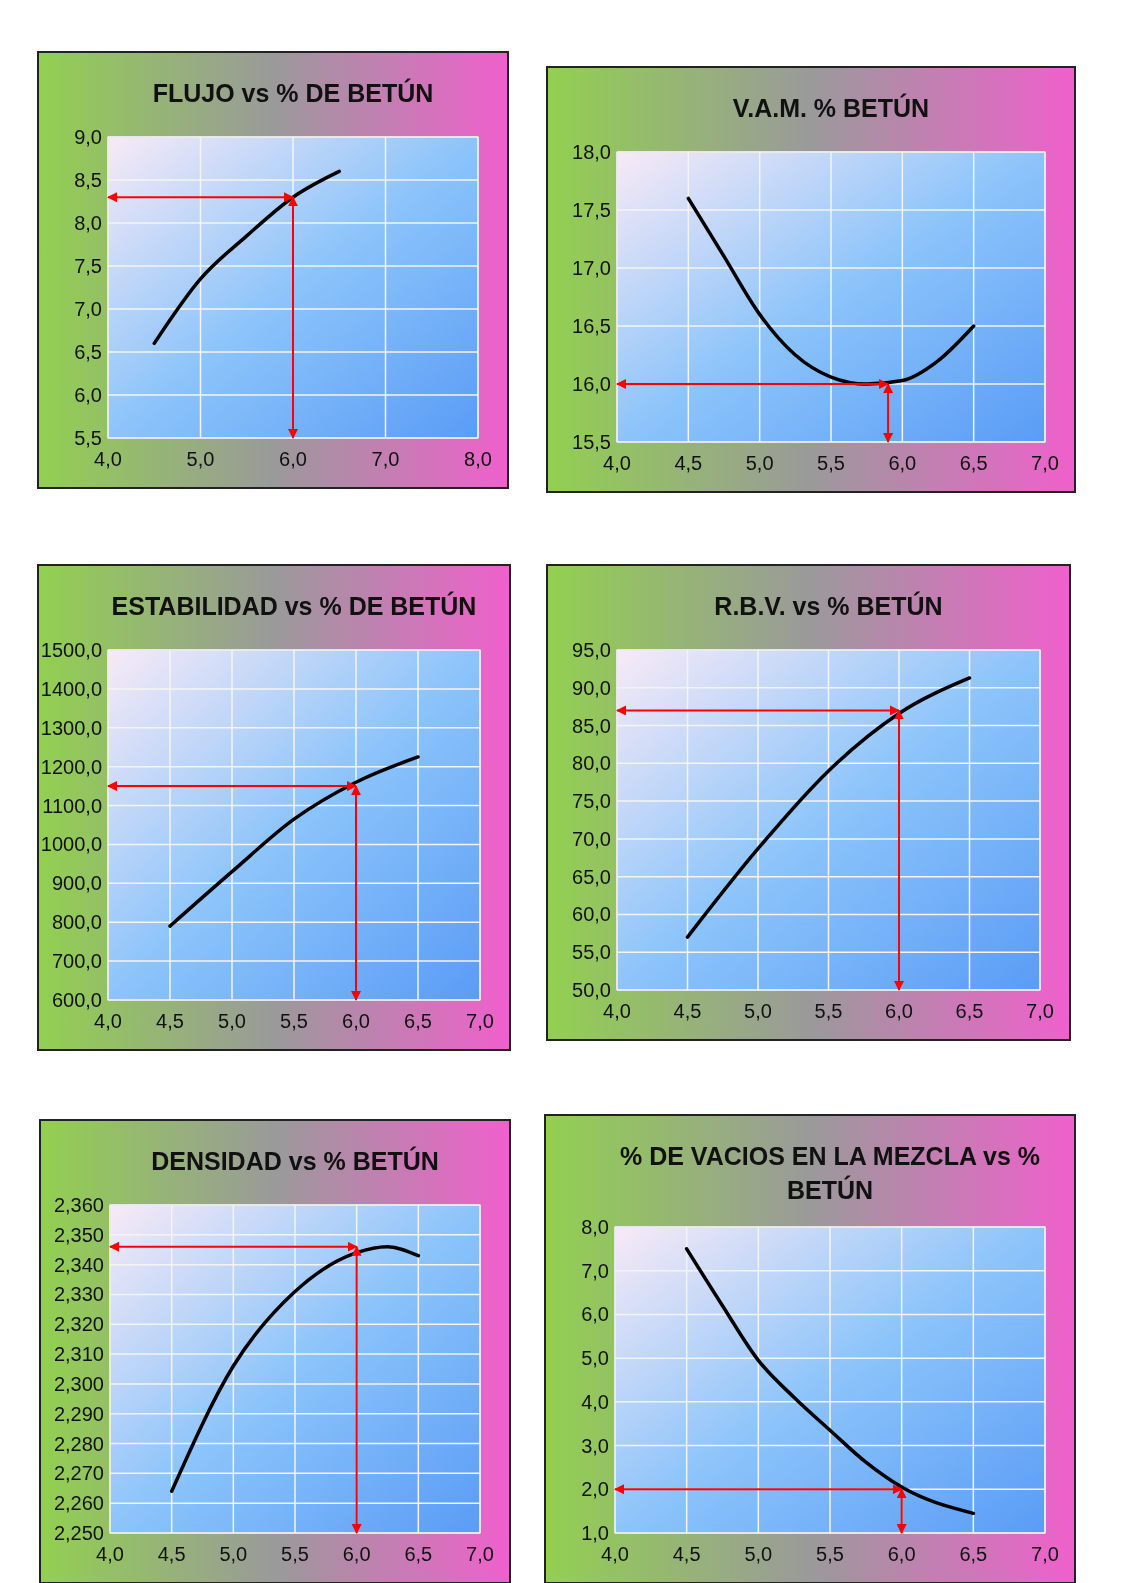 Image resolution: width=1124 pixels, height=1583 pixels. What do you see at coordinates (78, 1324) in the screenshot?
I see `y-tick-label: 2,320` at bounding box center [78, 1324].